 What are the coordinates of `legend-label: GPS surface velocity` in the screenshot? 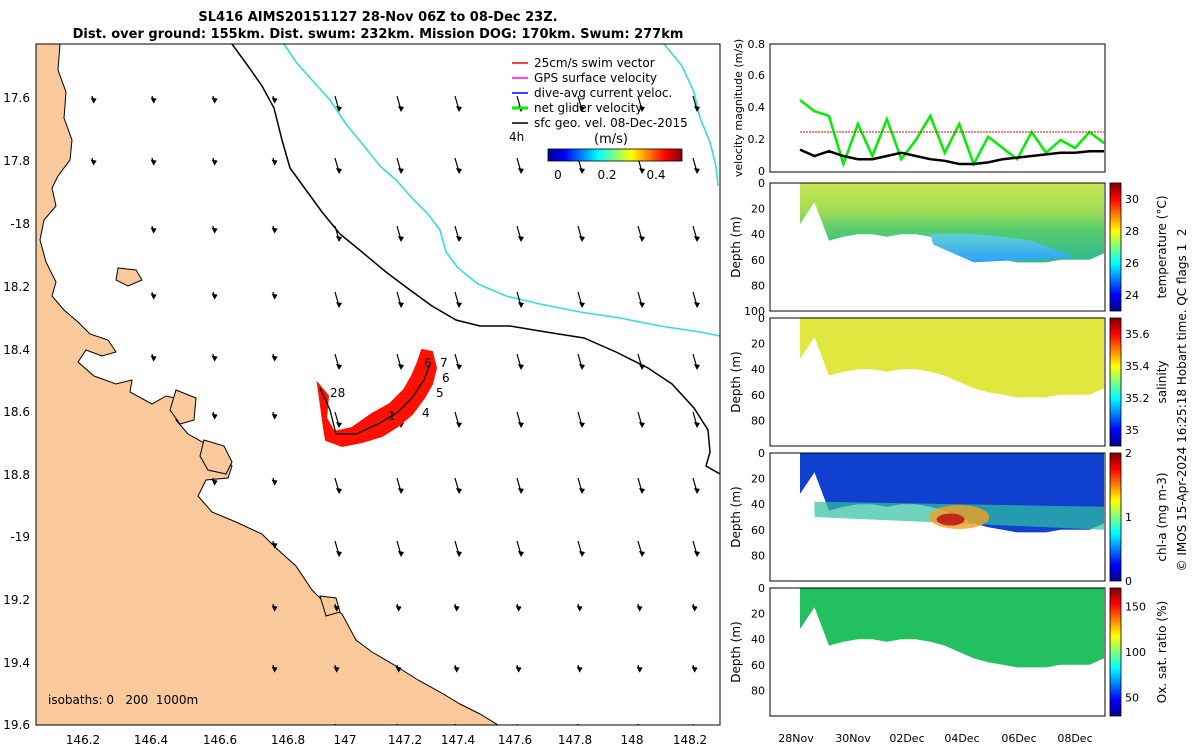 It's located at (595, 78).